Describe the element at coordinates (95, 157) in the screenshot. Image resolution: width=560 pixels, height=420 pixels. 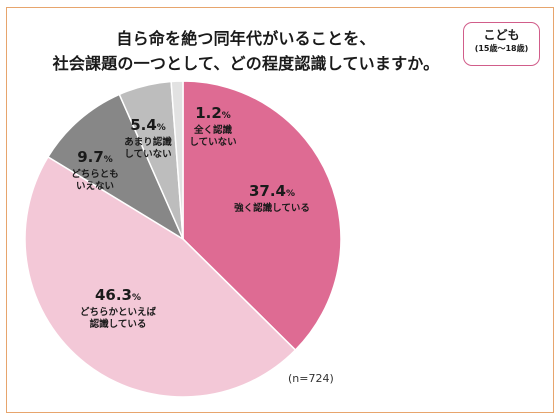
I see `slice-value-3: 9.7%` at that location.